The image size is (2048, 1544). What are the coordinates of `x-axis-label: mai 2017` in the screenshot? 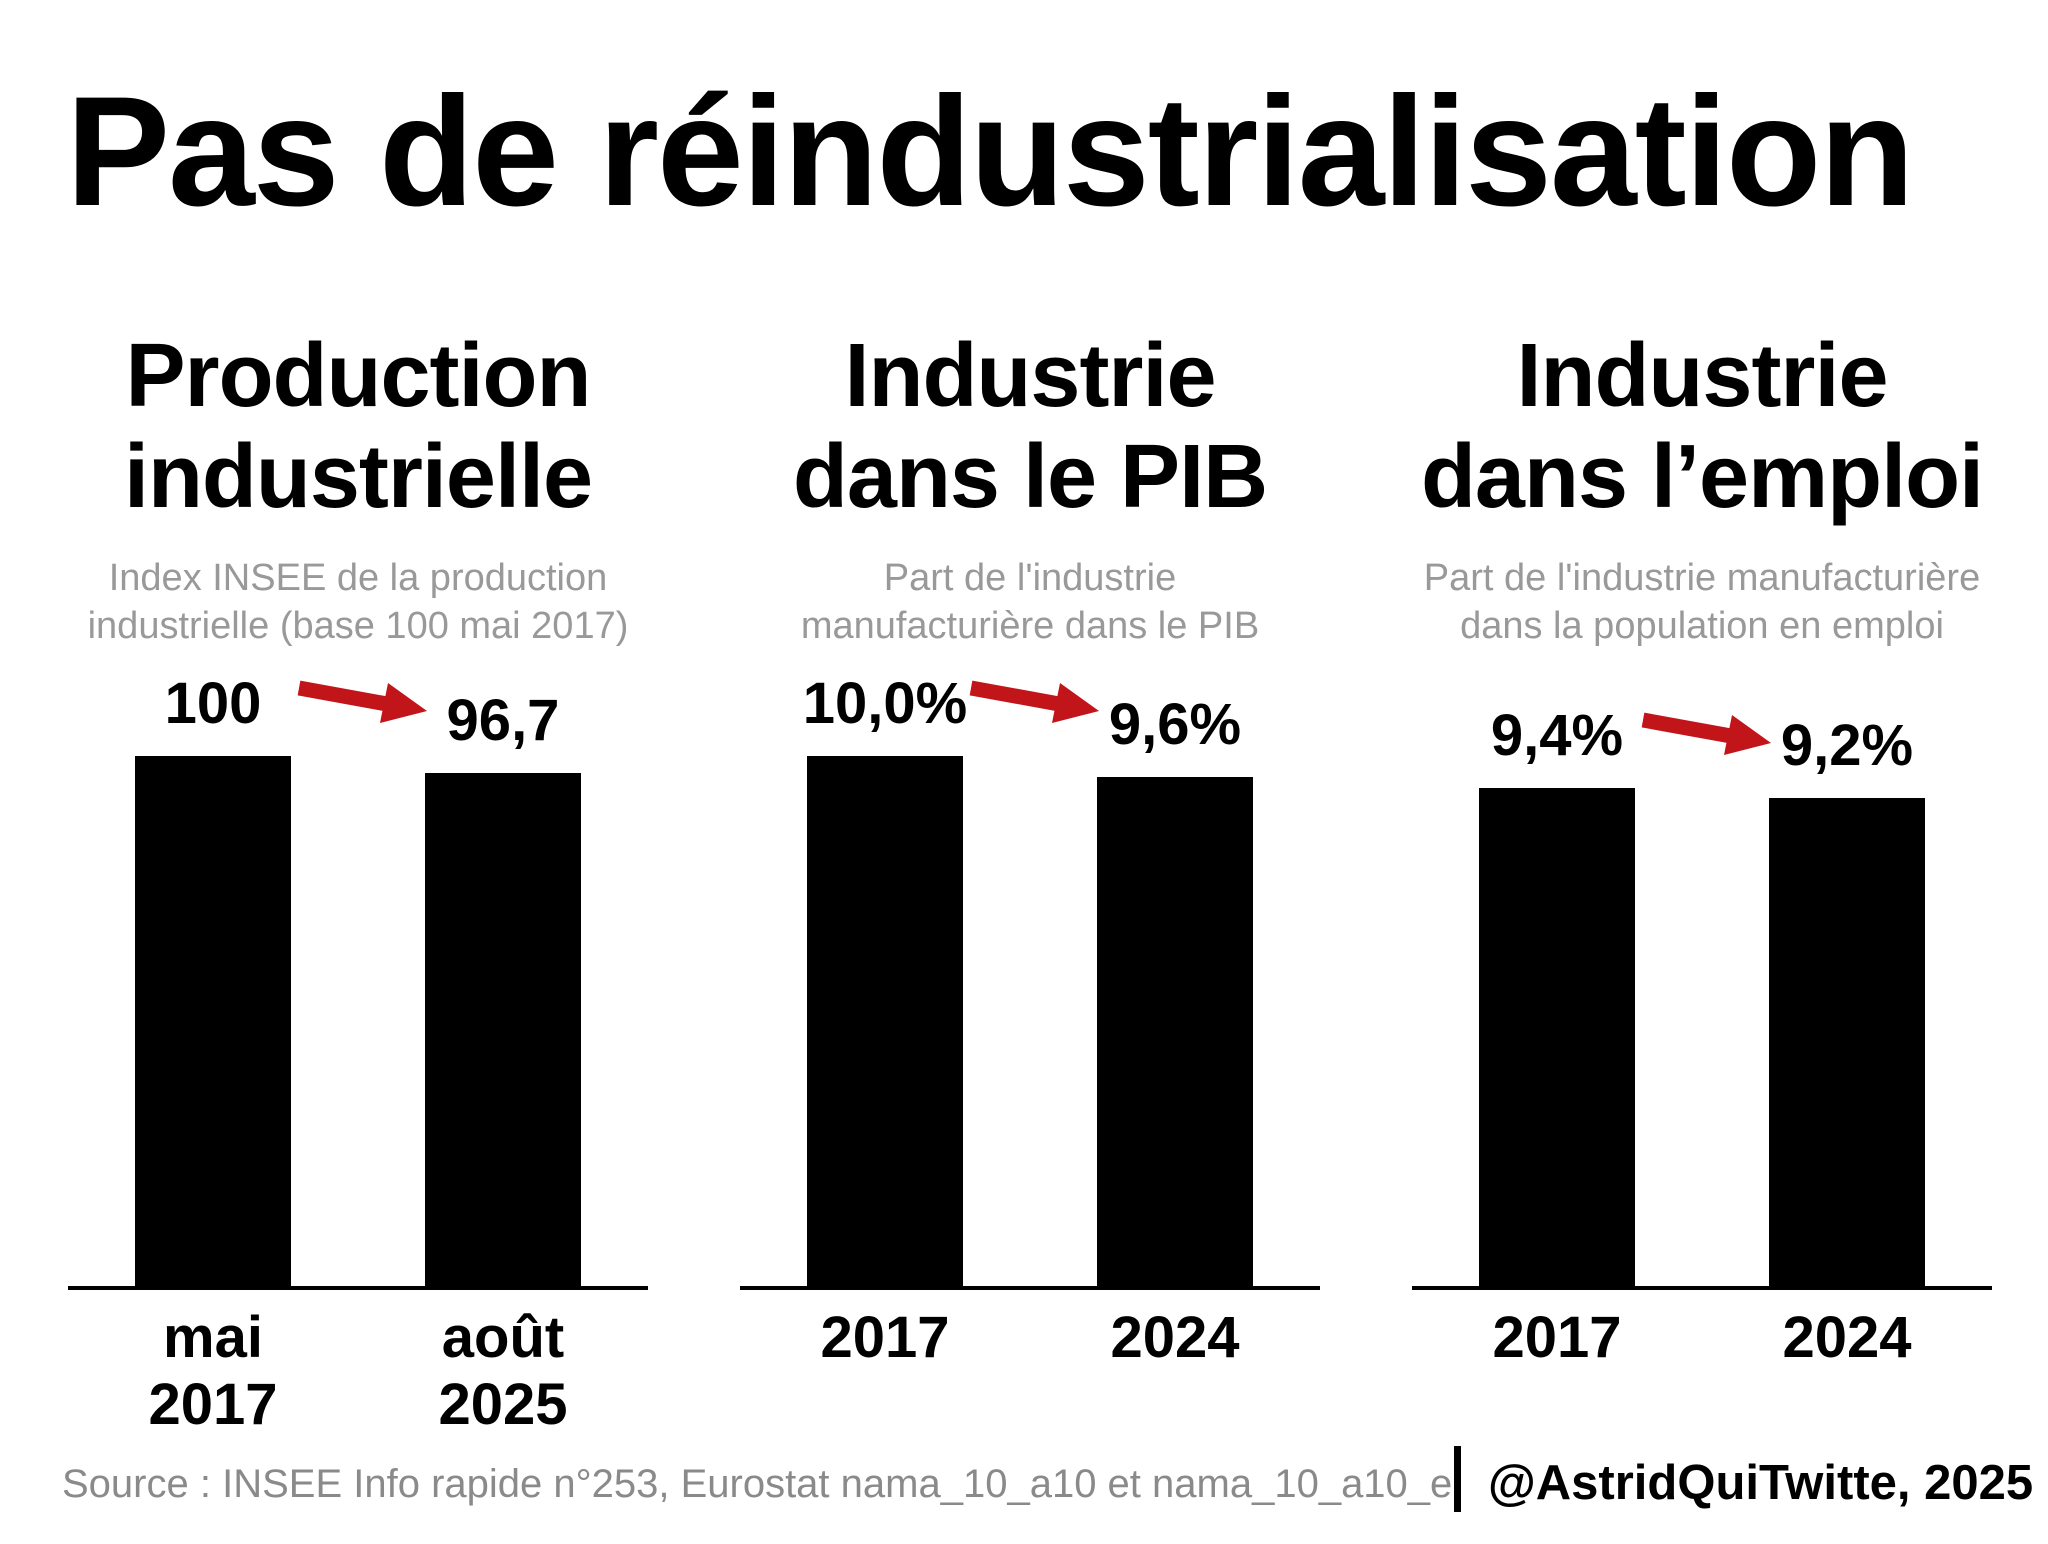 It's located at (213, 1371).